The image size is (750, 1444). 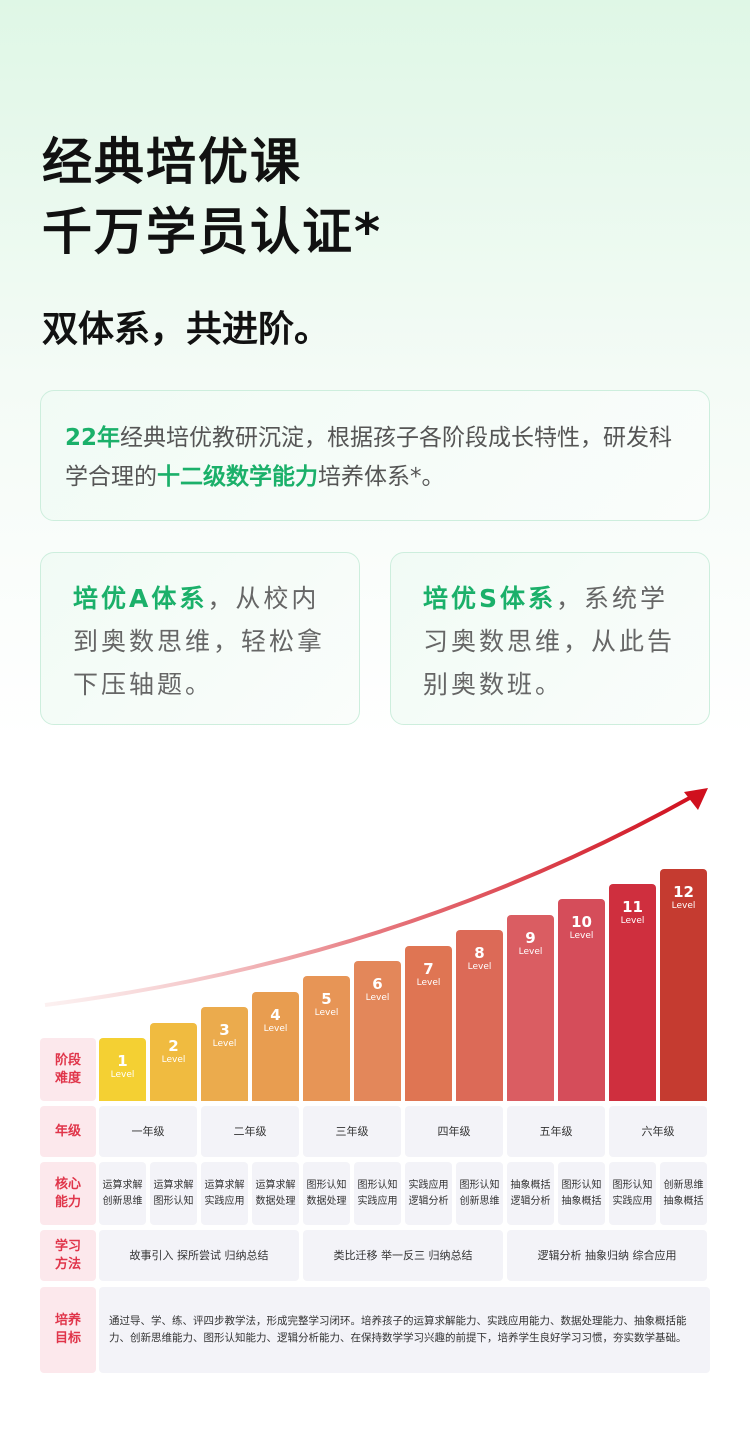 I want to click on level-bar: 11 Level, so click(x=632, y=992).